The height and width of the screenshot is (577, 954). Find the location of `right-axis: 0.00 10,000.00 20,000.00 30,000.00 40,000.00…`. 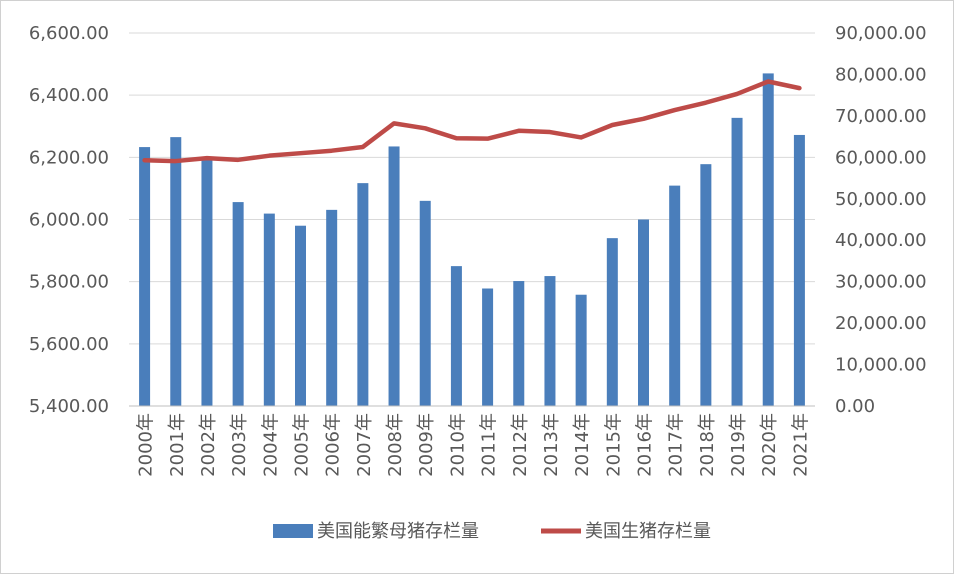

right-axis: 0.00 10,000.00 20,000.00 30,000.00 40,000.00… is located at coordinates (881, 220).